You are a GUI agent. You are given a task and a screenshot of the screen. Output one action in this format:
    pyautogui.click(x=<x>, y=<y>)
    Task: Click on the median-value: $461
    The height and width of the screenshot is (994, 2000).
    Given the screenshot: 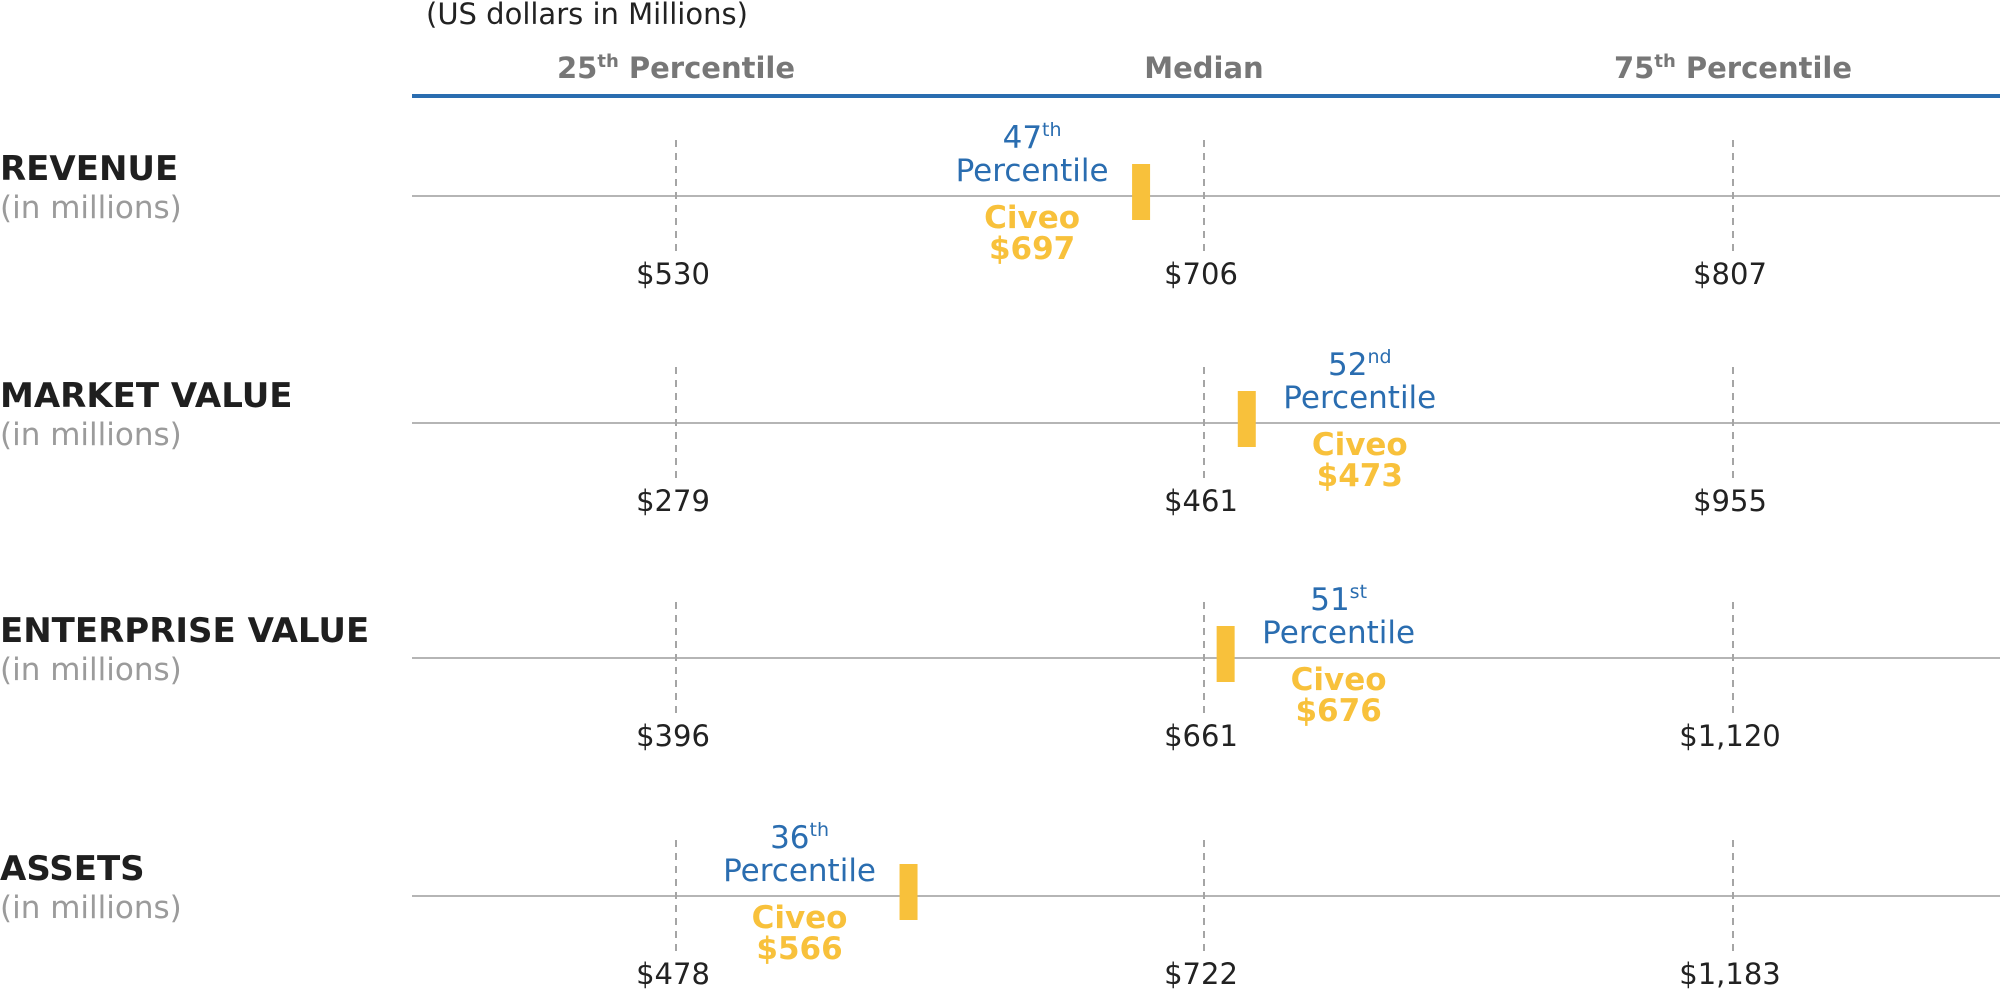 What is the action you would take?
    pyautogui.click(x=1201, y=501)
    